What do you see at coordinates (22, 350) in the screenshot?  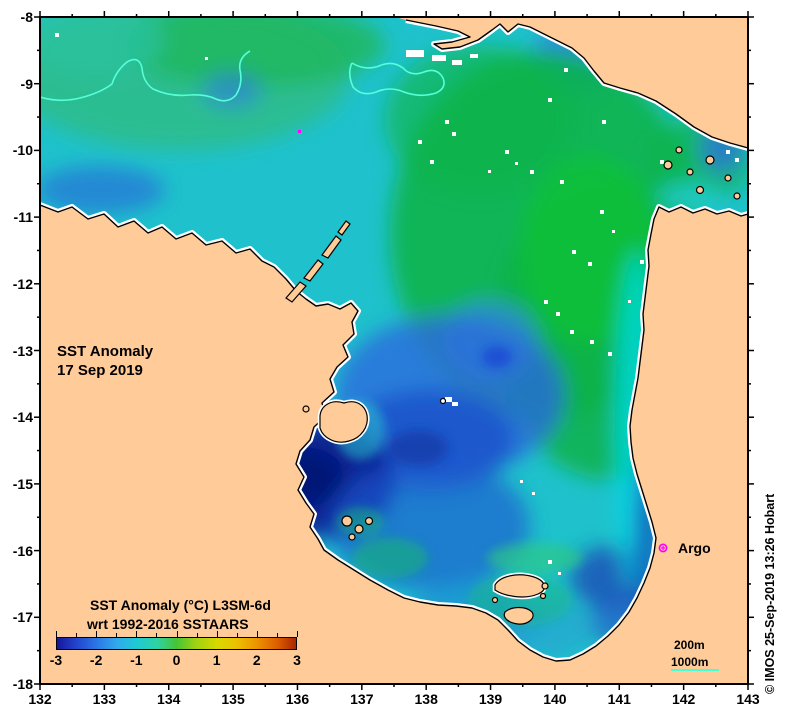 I see `y-tick-label: -13` at bounding box center [22, 350].